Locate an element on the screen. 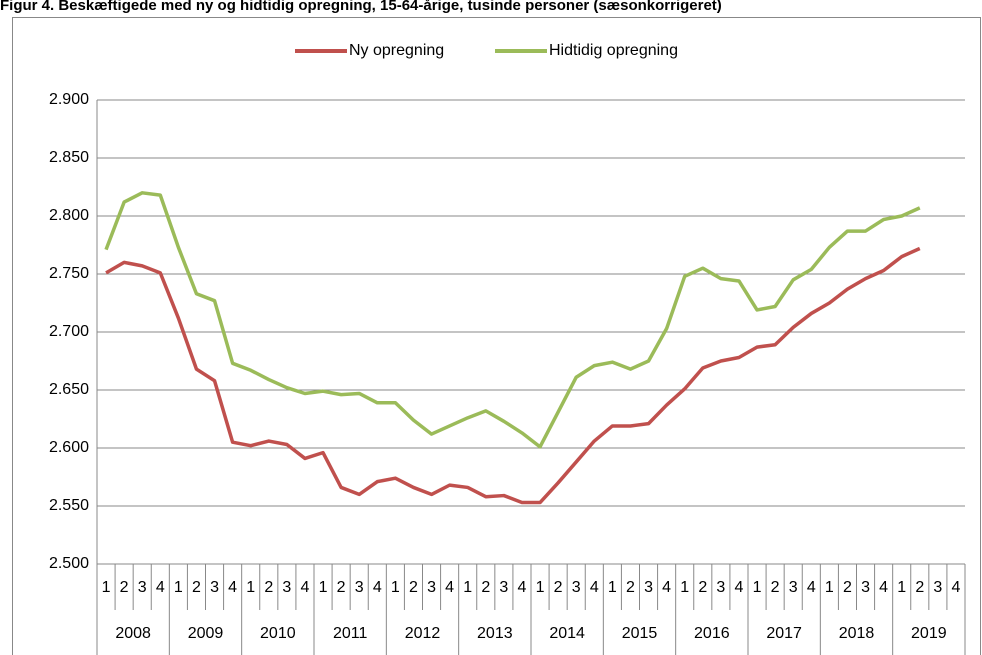 Image resolution: width=982 pixels, height=655 pixels. x-group-label: 2009 is located at coordinates (206, 633).